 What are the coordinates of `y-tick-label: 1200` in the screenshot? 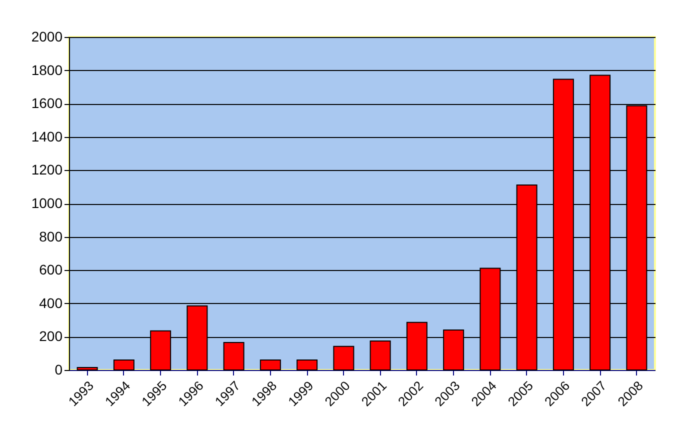 It's located at (47, 170).